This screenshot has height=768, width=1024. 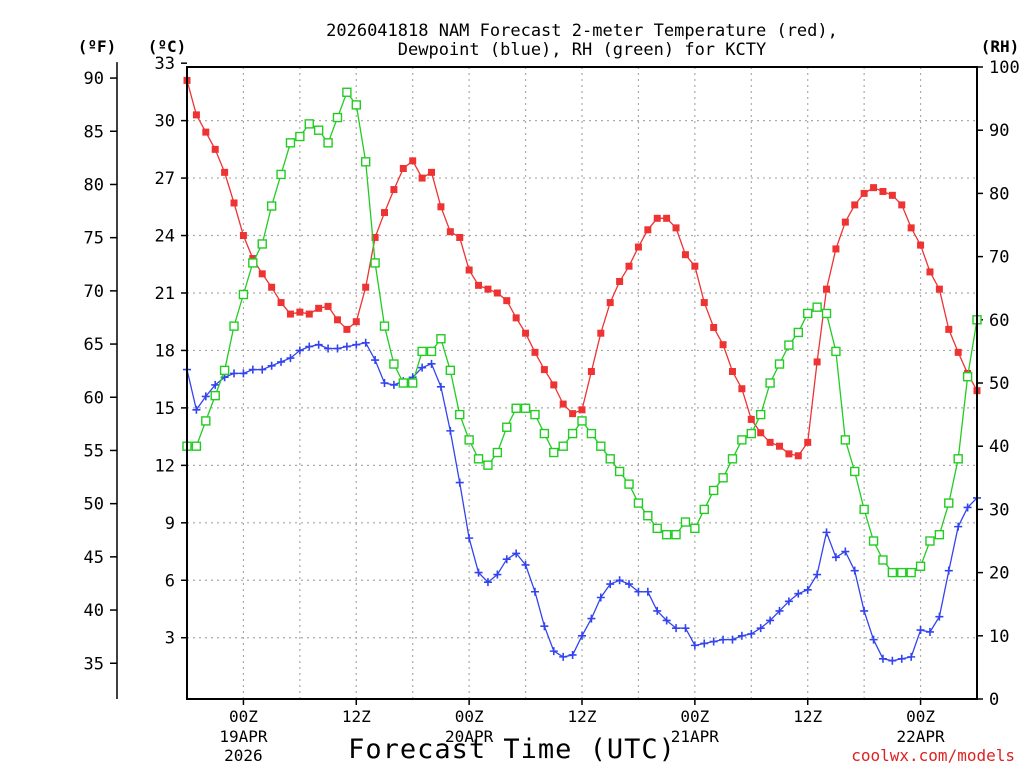 What do you see at coordinates (94, 292) in the screenshot?
I see `fahrenheit-tick-label: 70` at bounding box center [94, 292].